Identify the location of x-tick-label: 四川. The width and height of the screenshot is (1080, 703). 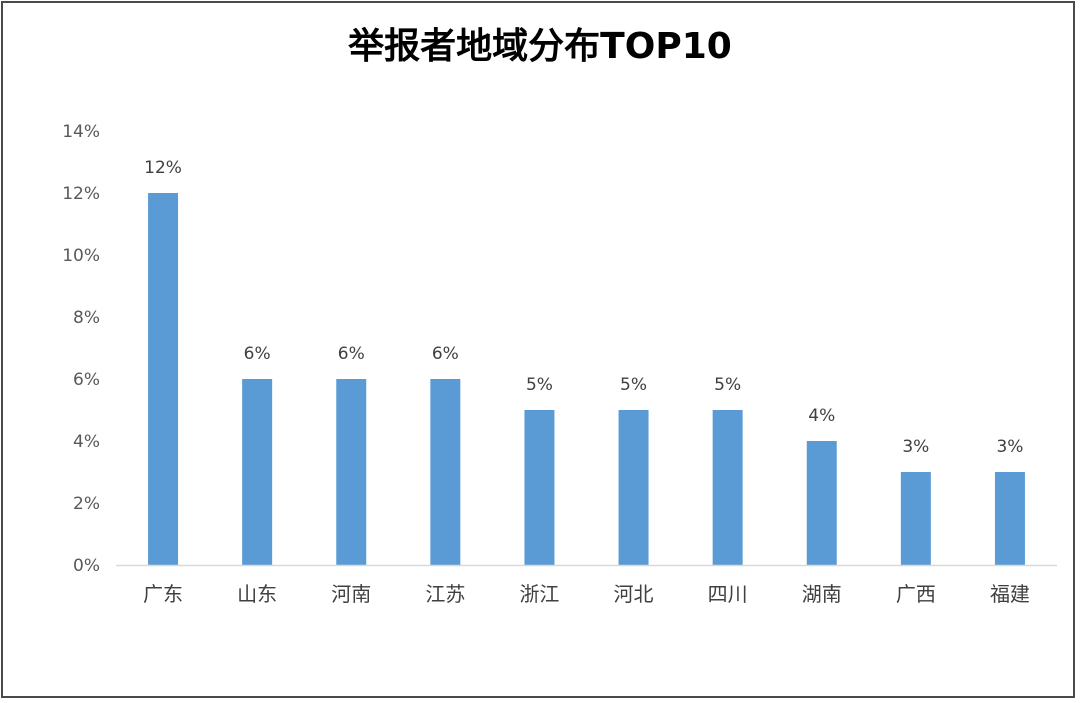
(728, 594).